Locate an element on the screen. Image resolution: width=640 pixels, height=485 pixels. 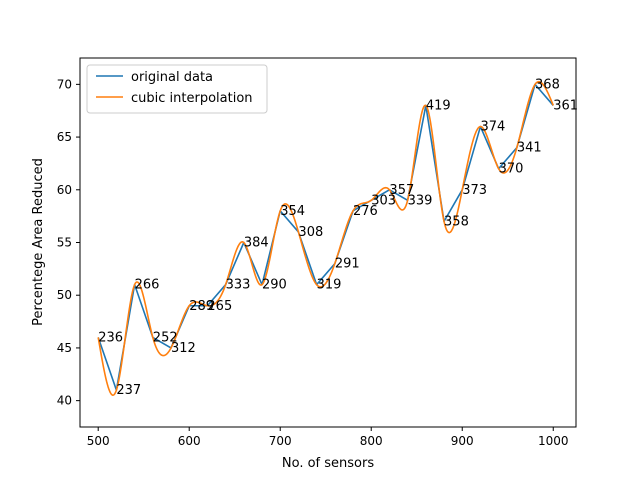
x-axis-label: No. of sensors is located at coordinates (328, 463).